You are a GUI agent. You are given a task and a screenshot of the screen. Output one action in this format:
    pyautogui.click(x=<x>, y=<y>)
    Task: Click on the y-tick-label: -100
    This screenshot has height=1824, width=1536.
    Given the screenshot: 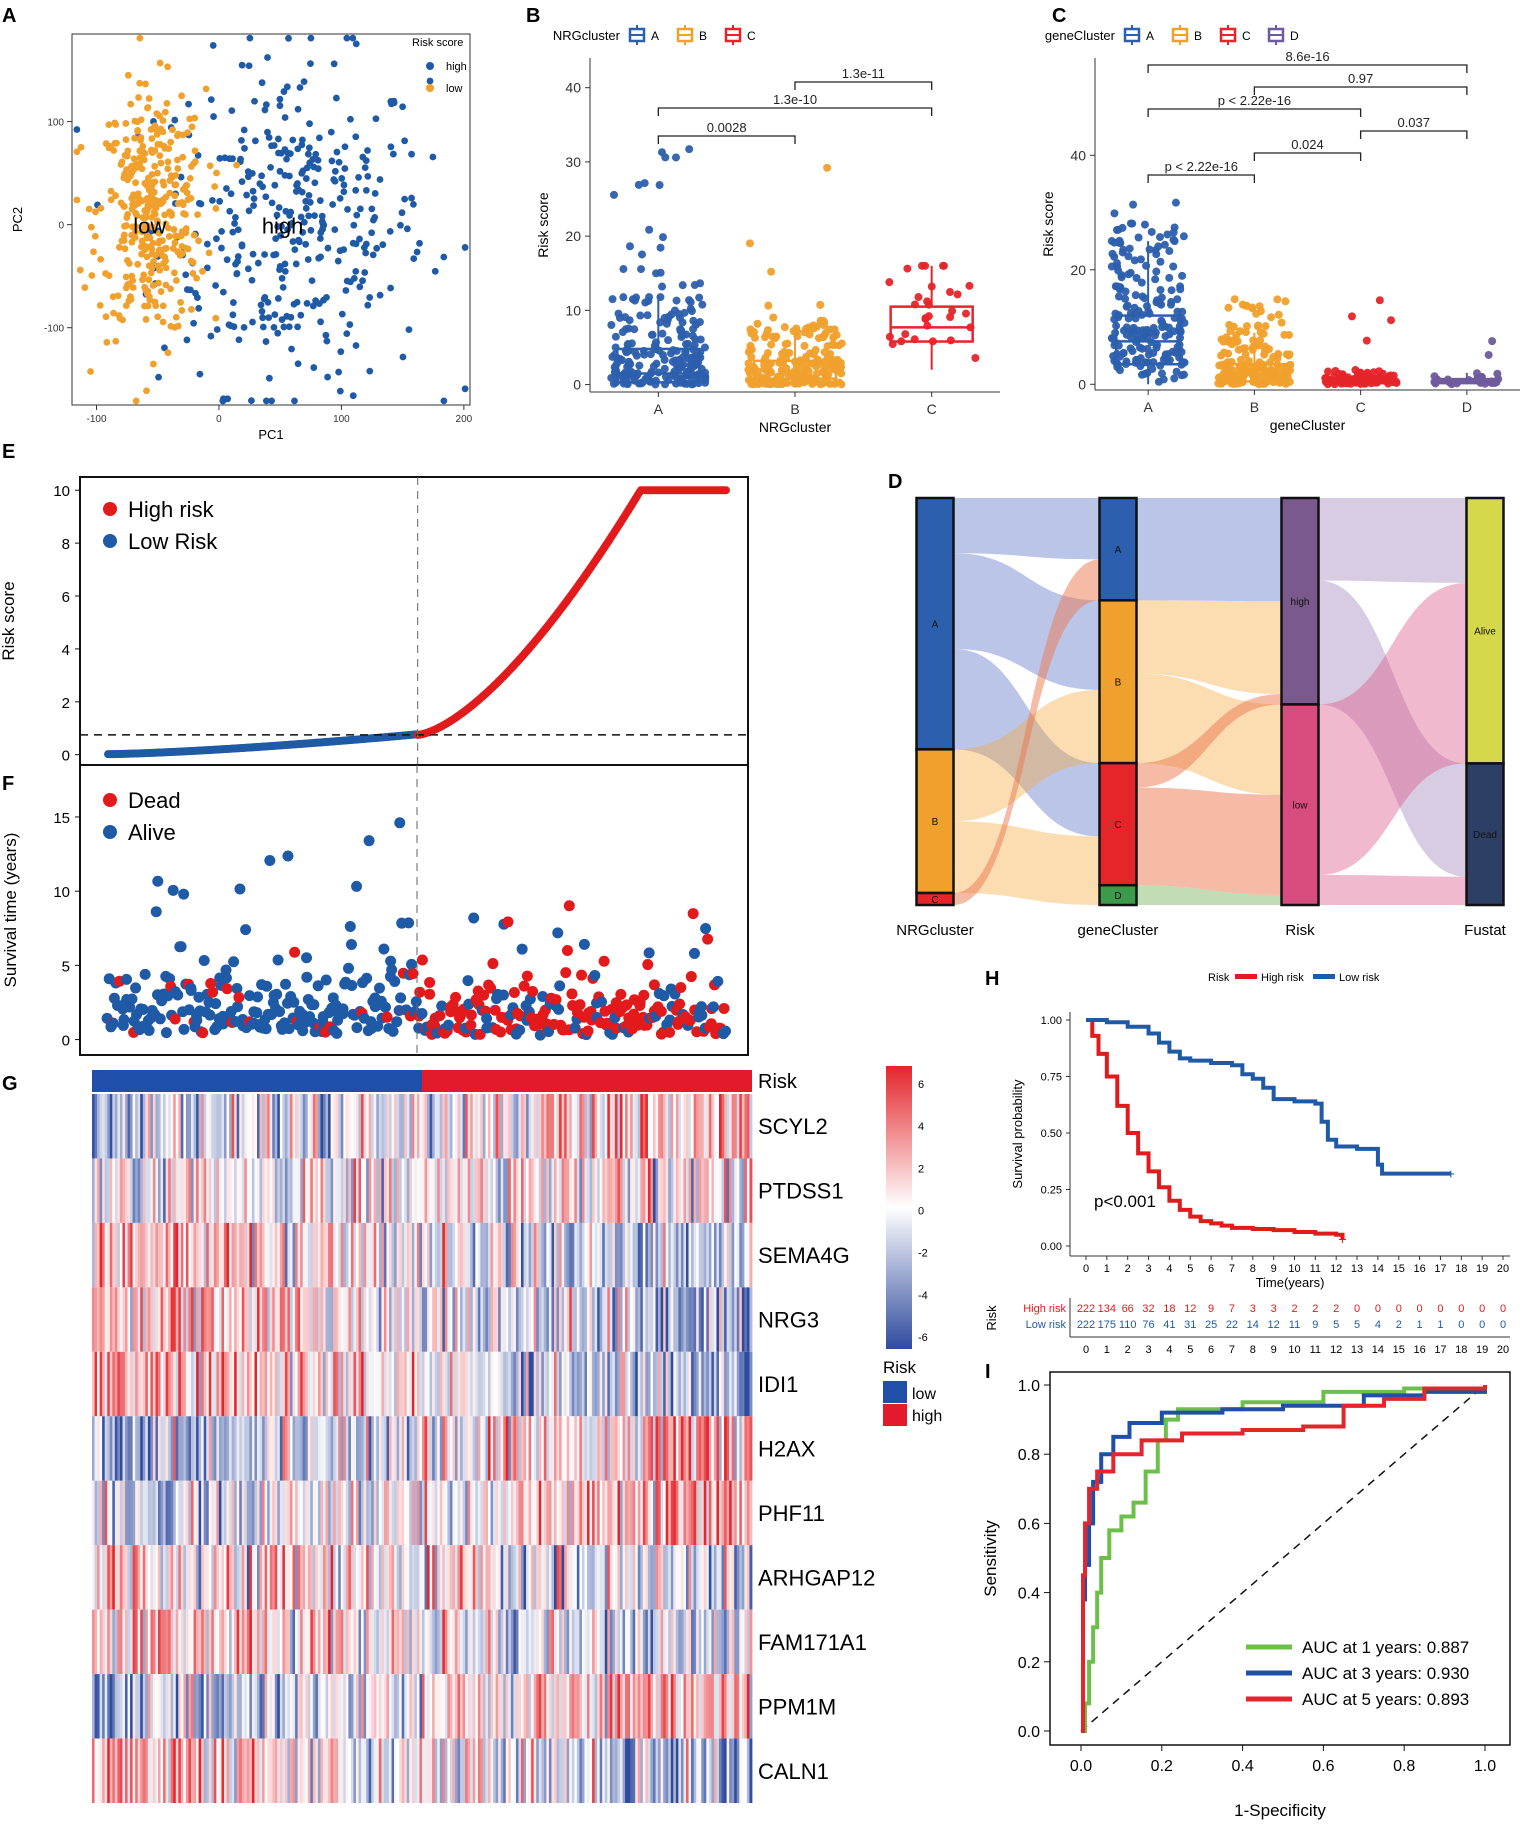 What is the action you would take?
    pyautogui.click(x=54, y=329)
    